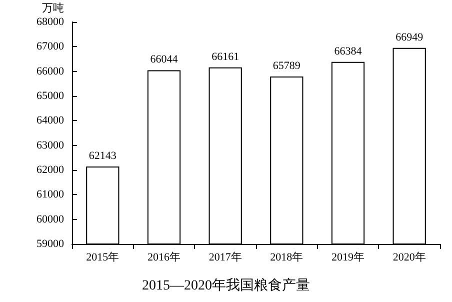  What do you see at coordinates (409, 258) in the screenshot?
I see `x-tick-label: 2020年` at bounding box center [409, 258].